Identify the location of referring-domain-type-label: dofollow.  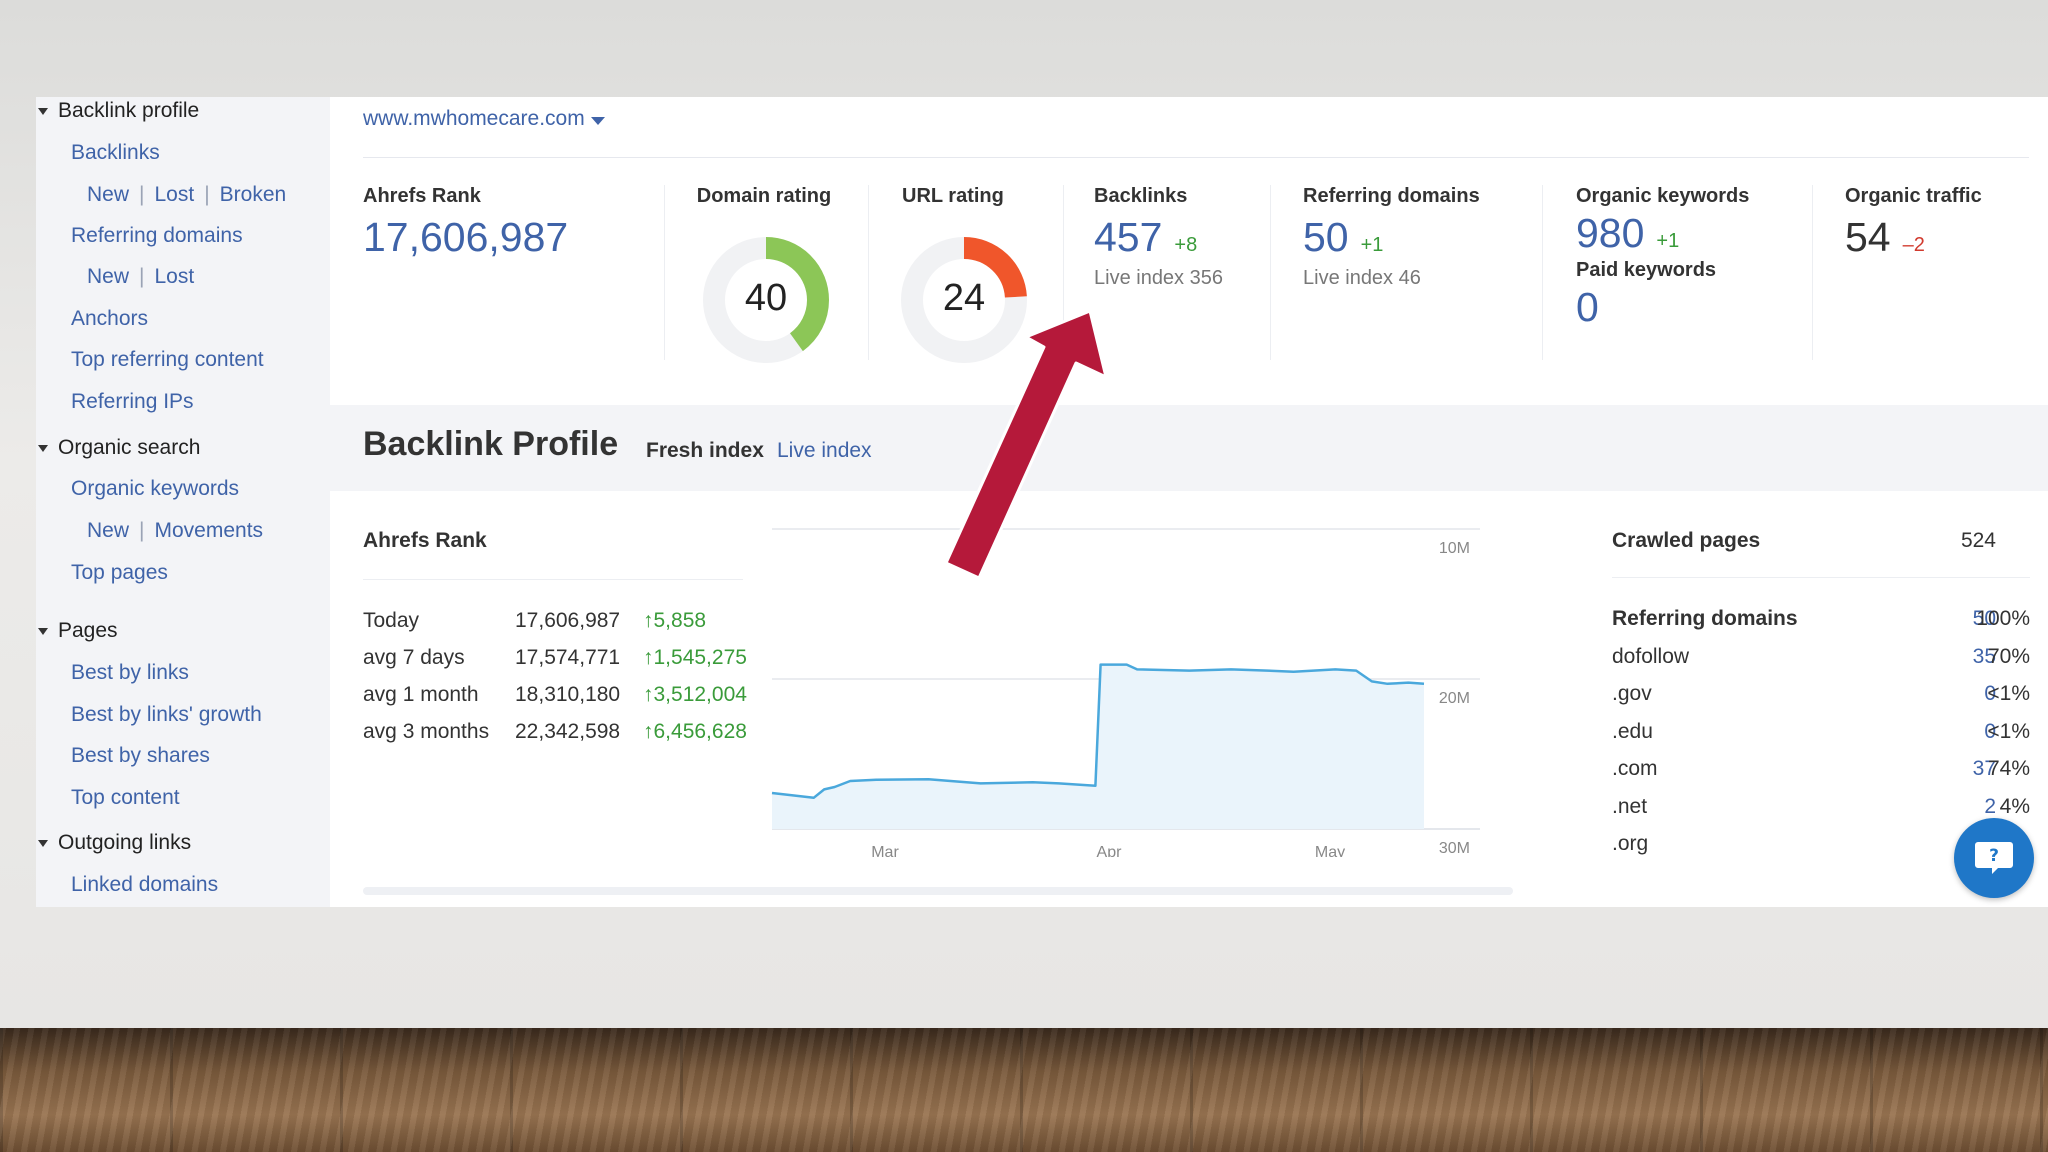
(1651, 656).